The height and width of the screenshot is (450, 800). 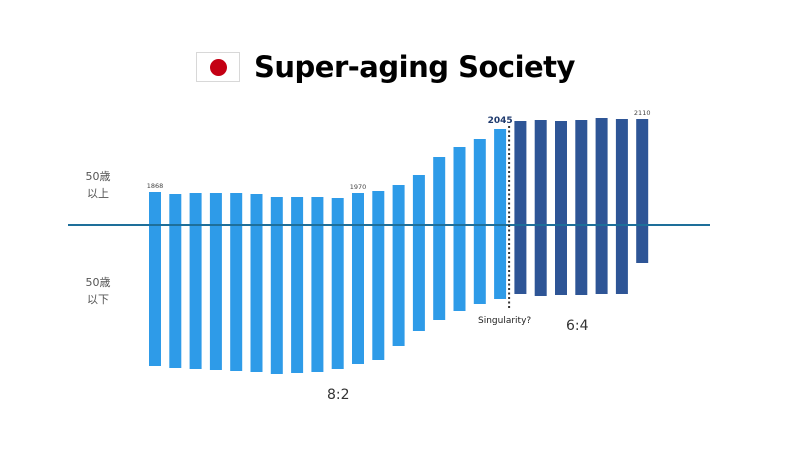 I want to click on ratio-label-6-4: 6:4, so click(x=577, y=326).